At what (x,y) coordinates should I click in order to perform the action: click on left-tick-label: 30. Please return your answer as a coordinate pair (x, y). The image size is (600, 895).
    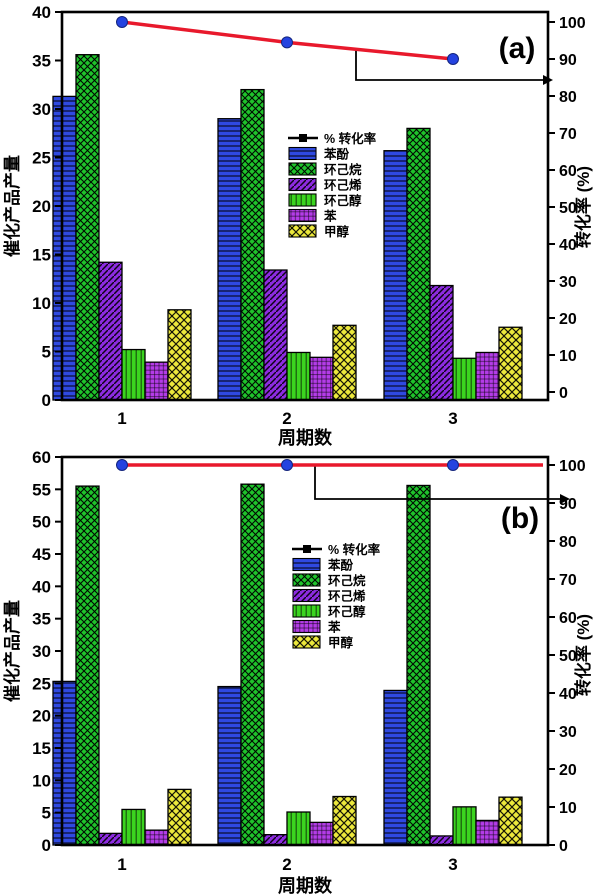
    Looking at the image, I should click on (41, 109).